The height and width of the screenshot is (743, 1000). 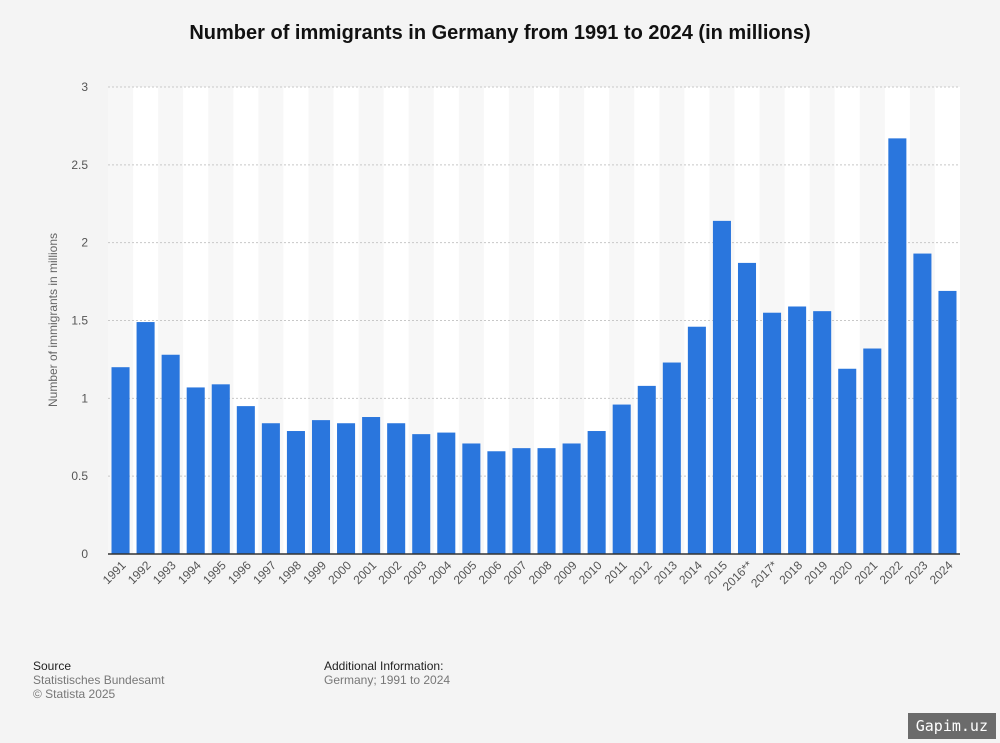 What do you see at coordinates (84, 398) in the screenshot?
I see `y-tick-label: 1` at bounding box center [84, 398].